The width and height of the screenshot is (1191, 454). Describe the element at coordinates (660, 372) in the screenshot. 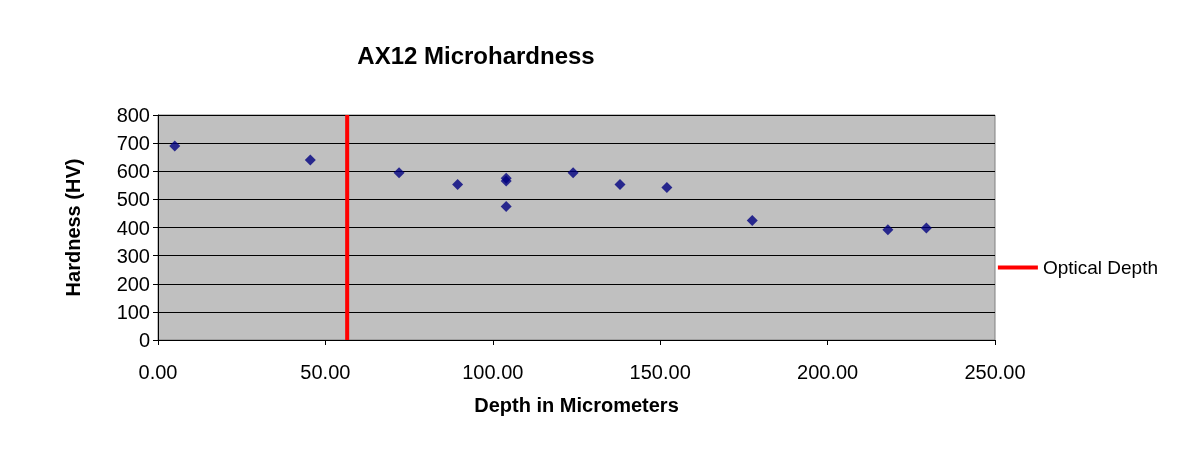

I see `x-tick-label: 150.00` at that location.